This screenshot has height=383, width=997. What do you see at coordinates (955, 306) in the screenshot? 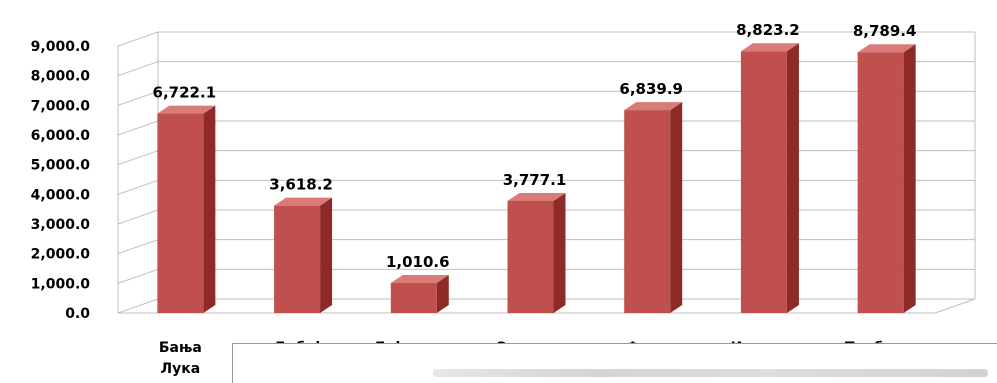
I see `floor-right-edge` at bounding box center [955, 306].